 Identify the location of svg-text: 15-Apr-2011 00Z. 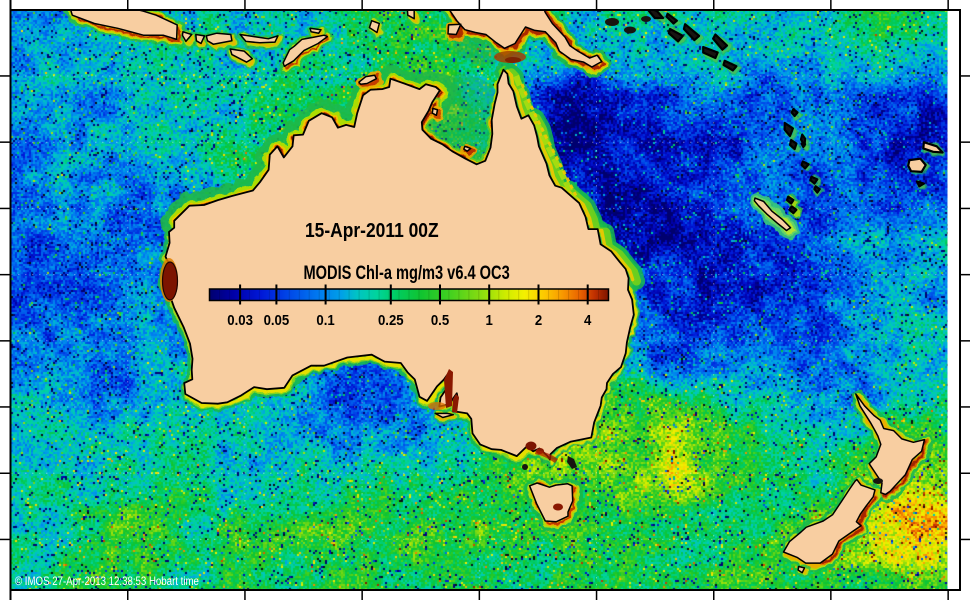
(372, 231).